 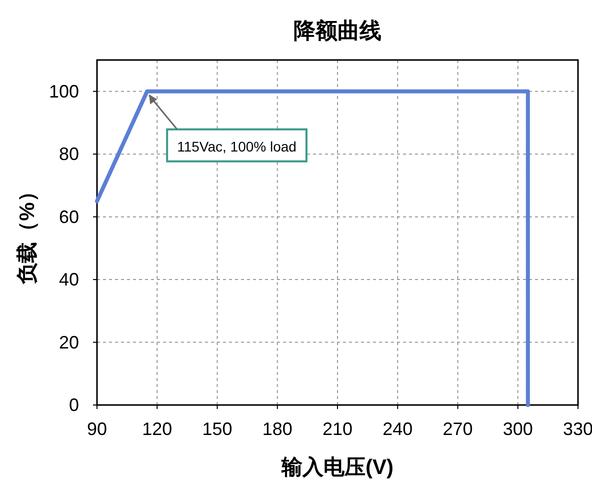 I want to click on x-tick-label: 180, so click(x=277, y=429).